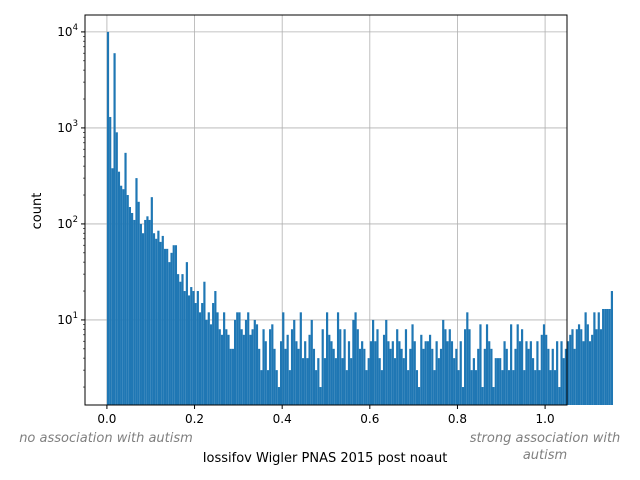 The width and height of the screenshot is (640, 480). I want to click on annotation-right-line2: autism, so click(545, 455).